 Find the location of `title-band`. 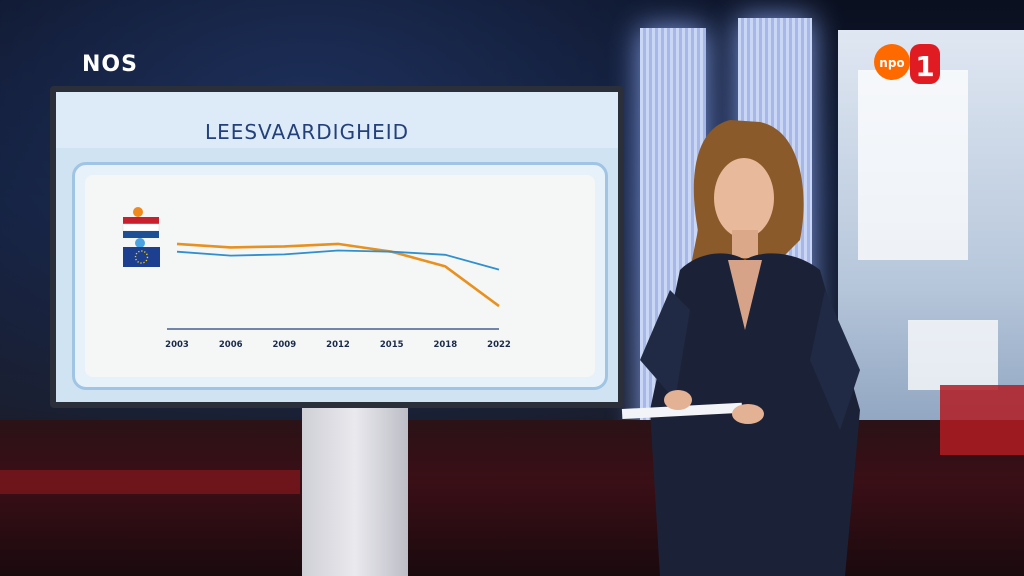

title-band is located at coordinates (337, 120).